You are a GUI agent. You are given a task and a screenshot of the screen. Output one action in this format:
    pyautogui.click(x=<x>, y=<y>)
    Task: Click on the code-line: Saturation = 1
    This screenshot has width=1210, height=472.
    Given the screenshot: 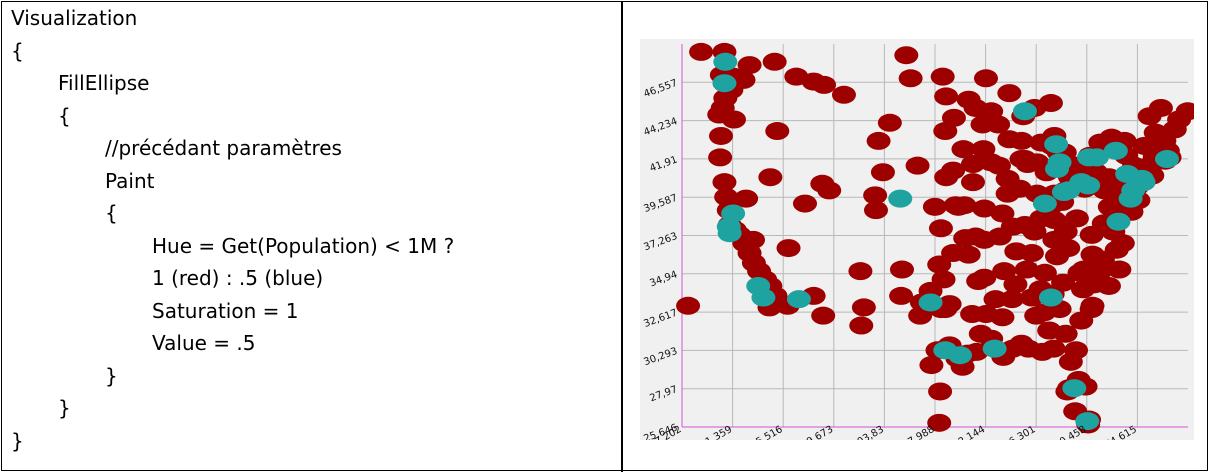 What is the action you would take?
    pyautogui.click(x=225, y=311)
    